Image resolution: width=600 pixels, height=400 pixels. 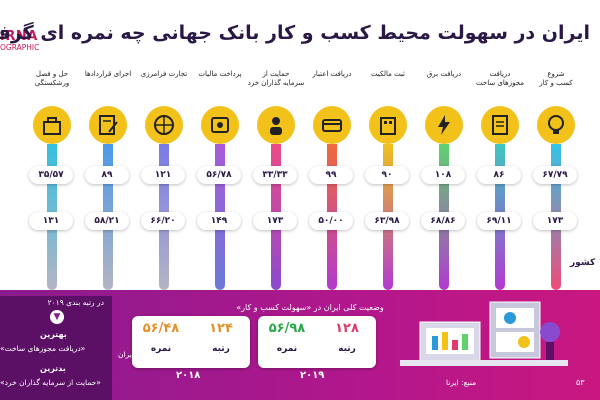 What do you see at coordinates (53, 368) in the screenshot?
I see `legend-worst: بدترین` at bounding box center [53, 368].